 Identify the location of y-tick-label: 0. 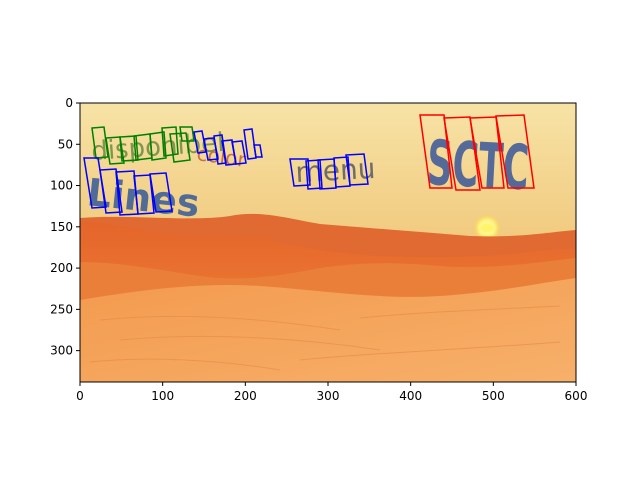
(69, 103).